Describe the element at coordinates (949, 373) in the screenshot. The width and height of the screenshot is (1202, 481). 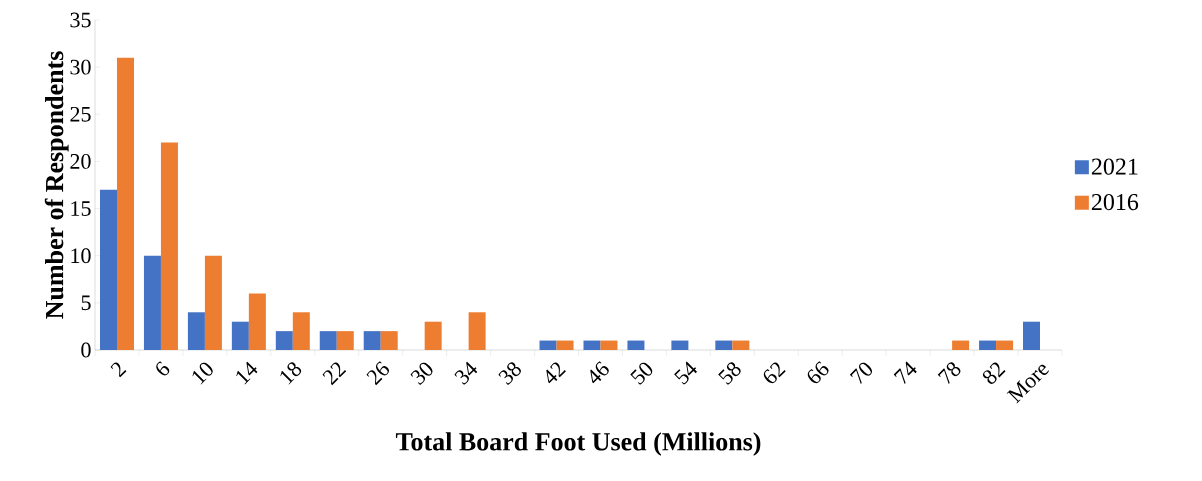
I see `x-tick-label: 78` at that location.